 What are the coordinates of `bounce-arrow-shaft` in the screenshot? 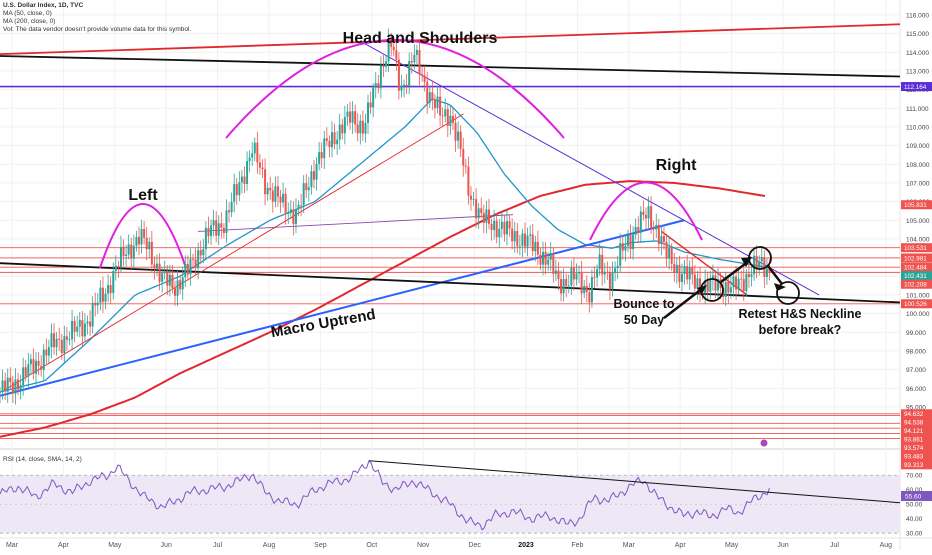 It's located at (683, 303).